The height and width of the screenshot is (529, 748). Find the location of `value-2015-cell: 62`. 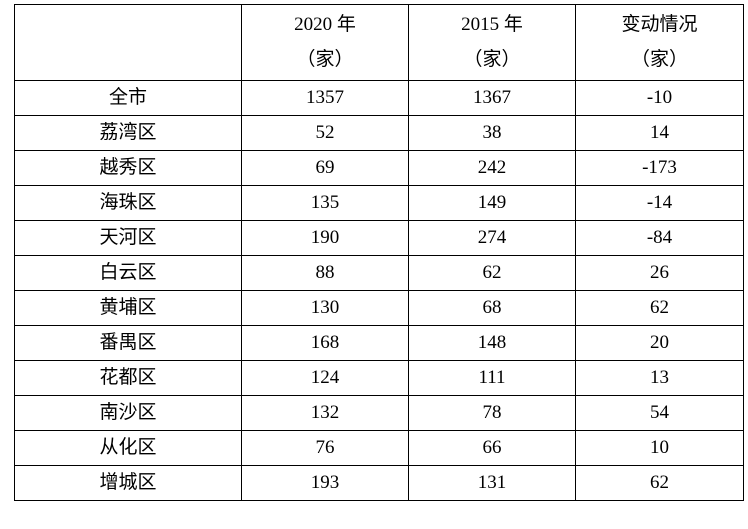

value-2015-cell: 62 is located at coordinates (492, 273).